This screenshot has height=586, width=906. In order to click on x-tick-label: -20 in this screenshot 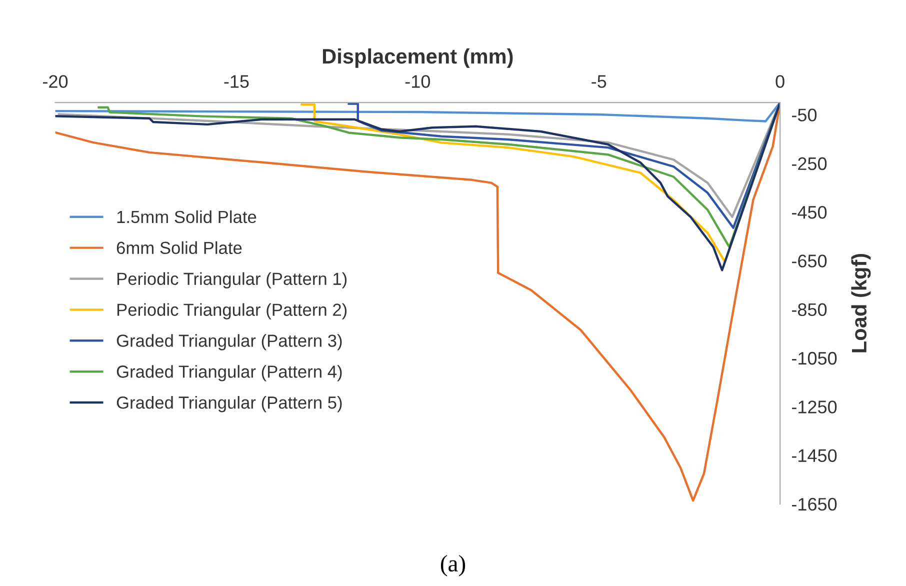, I will do `click(55, 81)`.